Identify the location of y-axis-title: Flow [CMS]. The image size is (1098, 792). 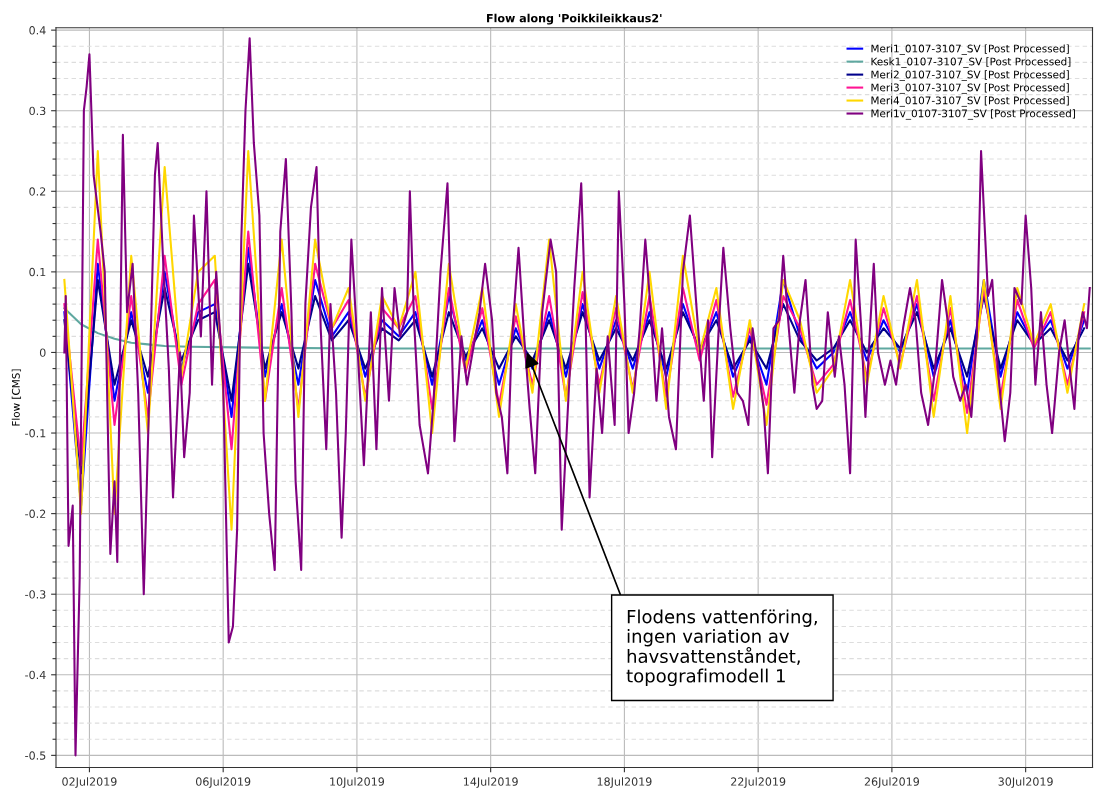
(16, 397).